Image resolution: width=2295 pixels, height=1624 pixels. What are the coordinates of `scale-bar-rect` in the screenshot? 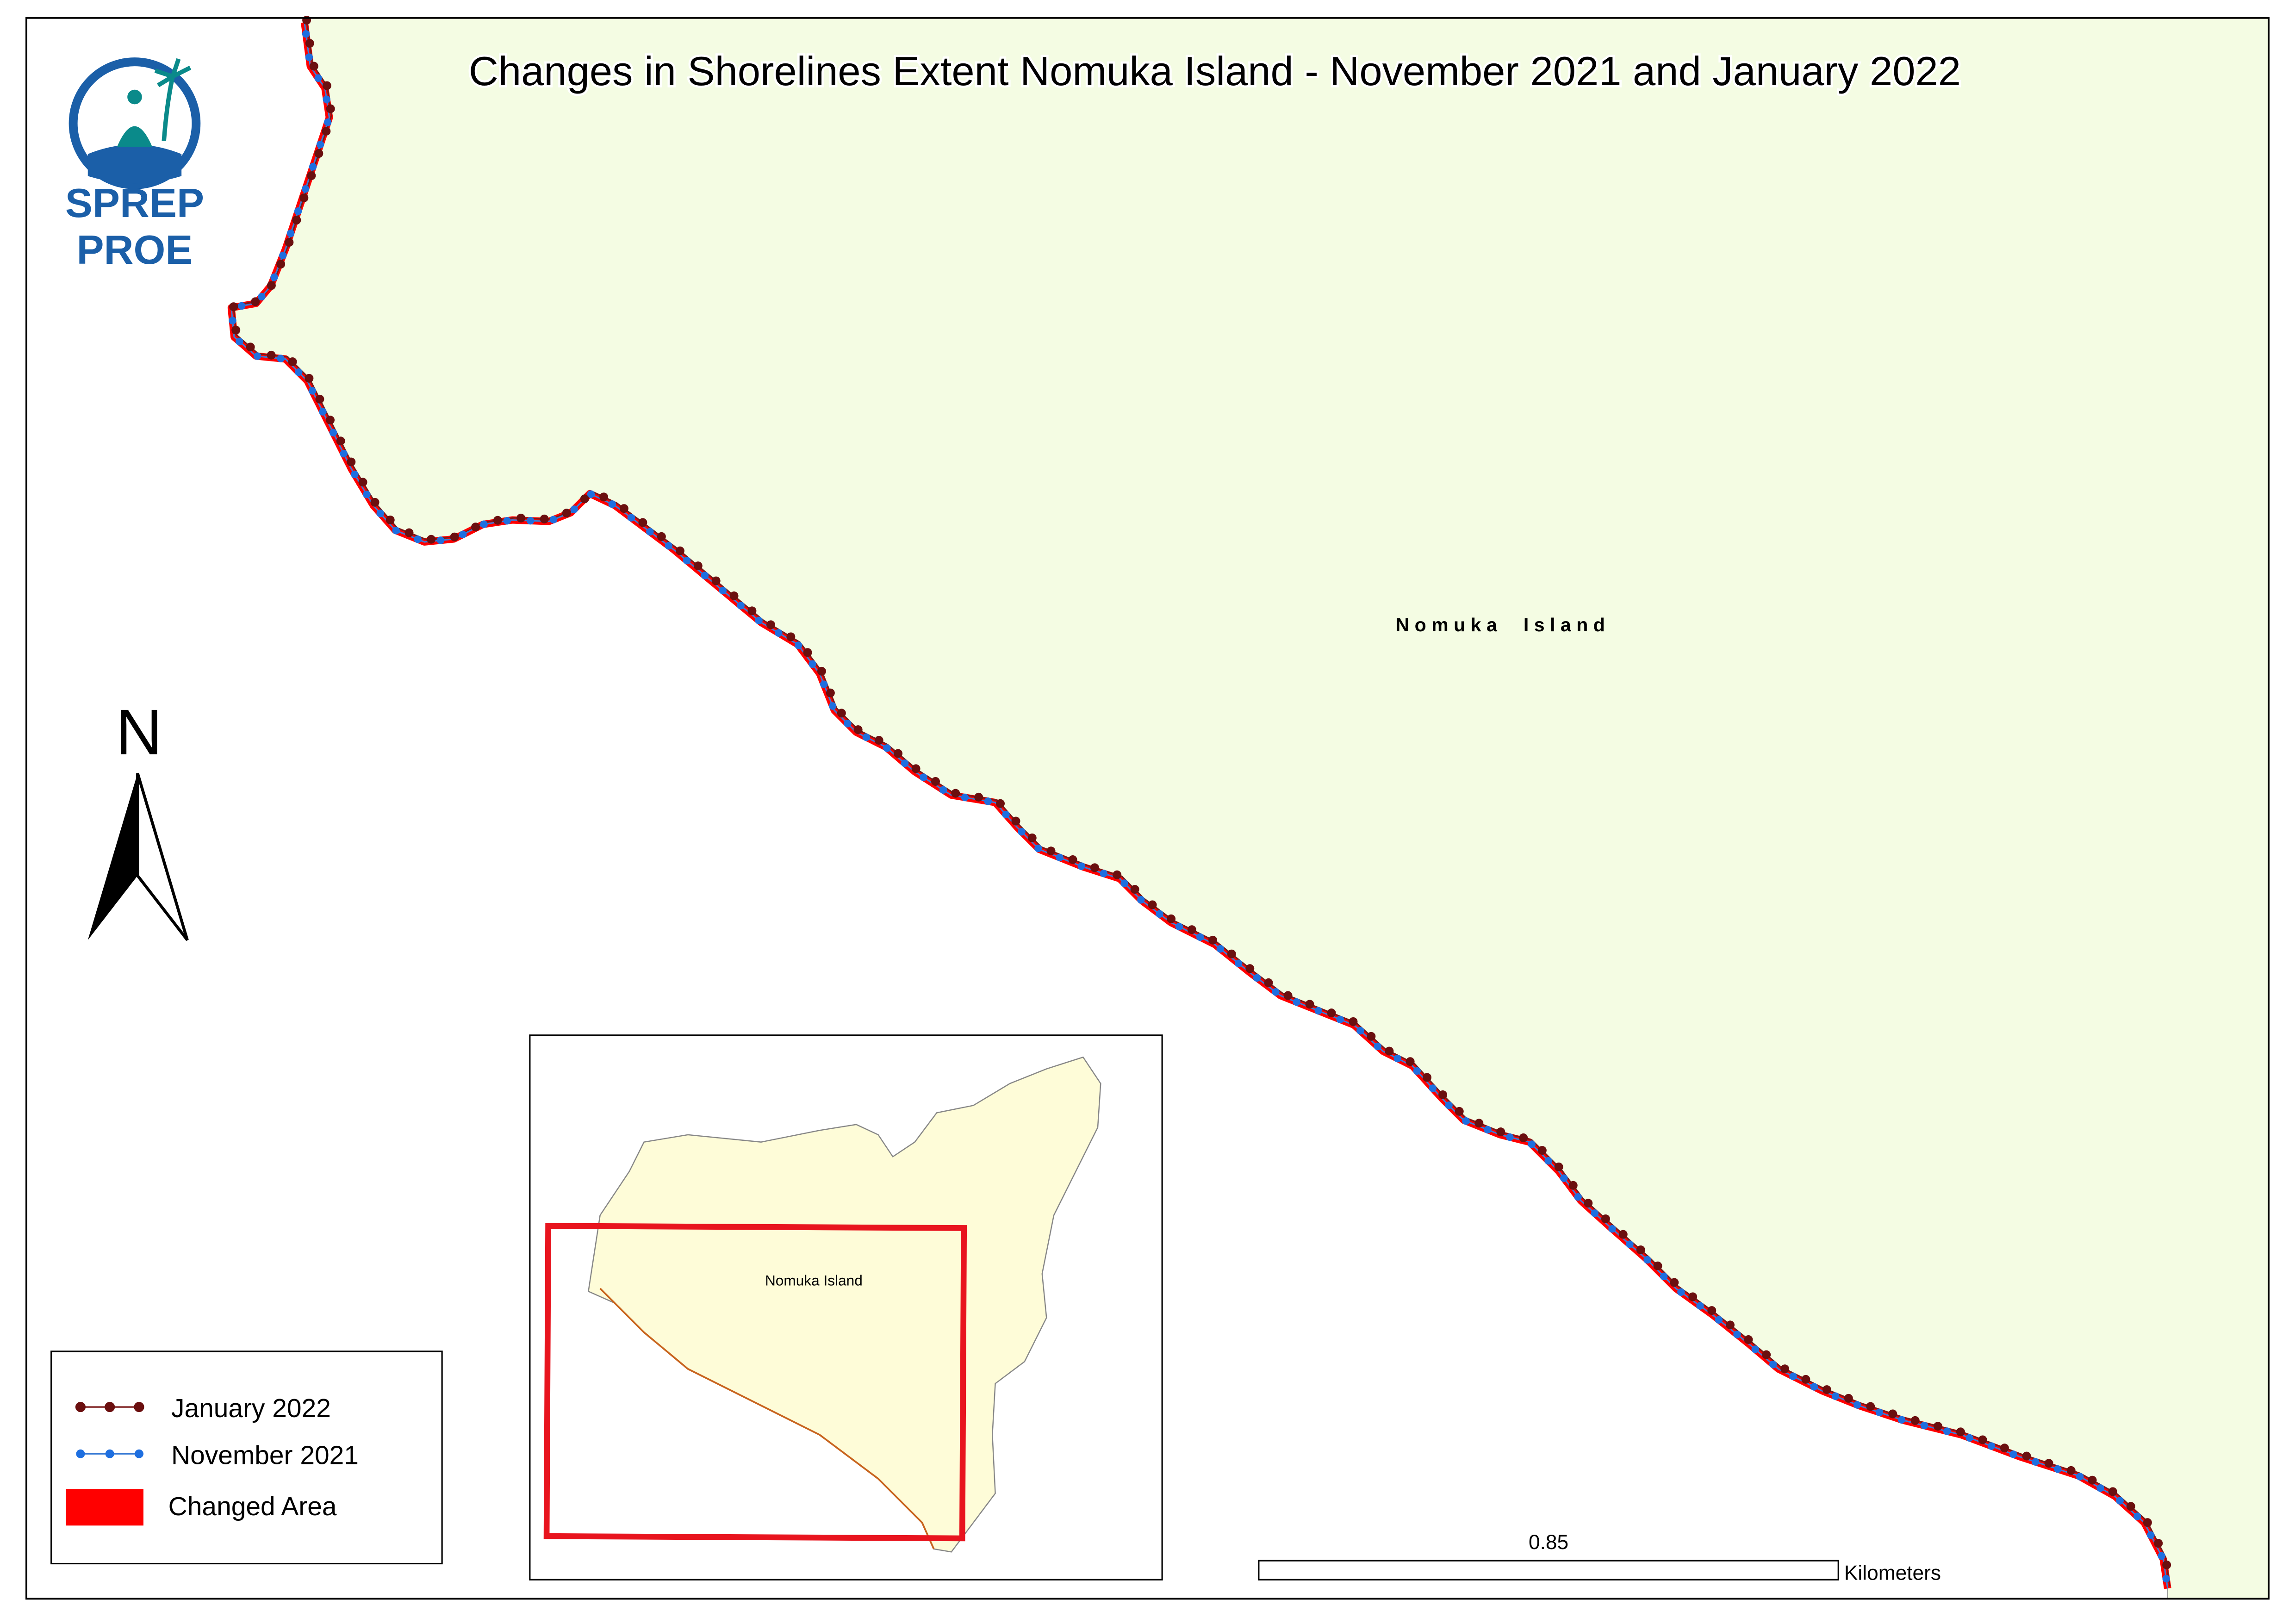 It's located at (1548, 1570).